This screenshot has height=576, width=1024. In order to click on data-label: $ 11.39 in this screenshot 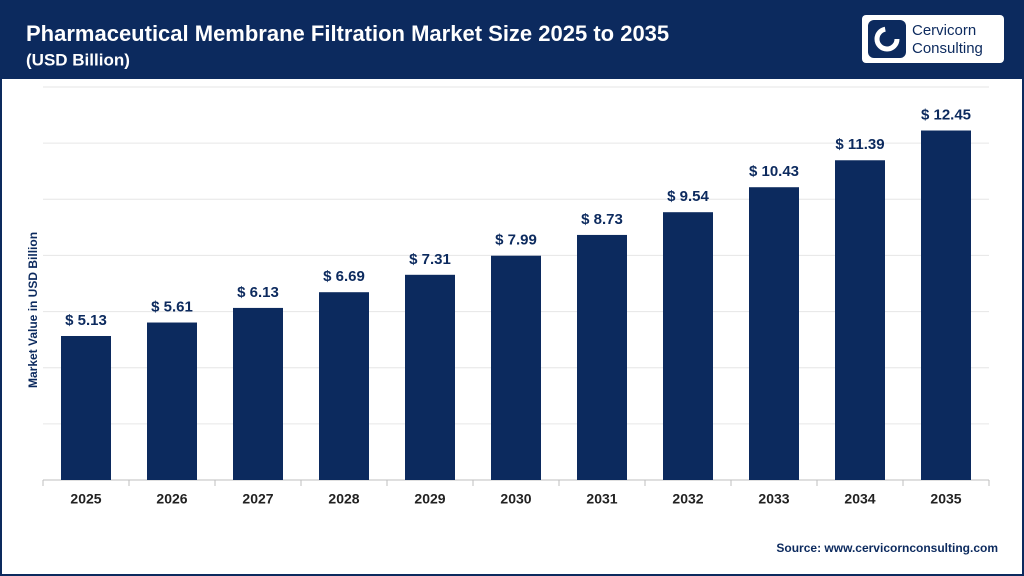, I will do `click(859, 144)`.